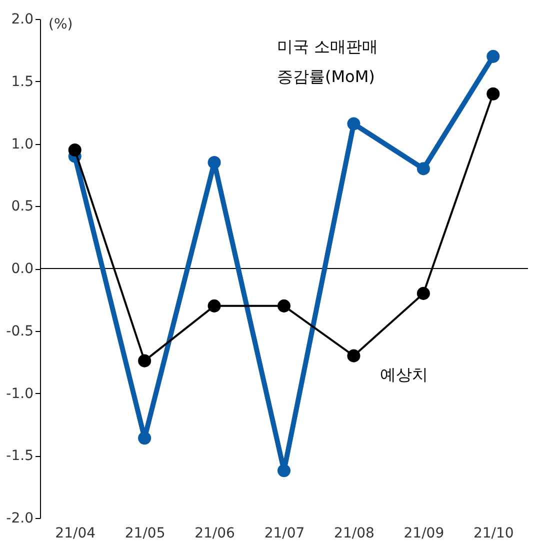 This screenshot has width=534, height=545. Describe the element at coordinates (22, 144) in the screenshot. I see `y-tick-label: 1.0` at that location.